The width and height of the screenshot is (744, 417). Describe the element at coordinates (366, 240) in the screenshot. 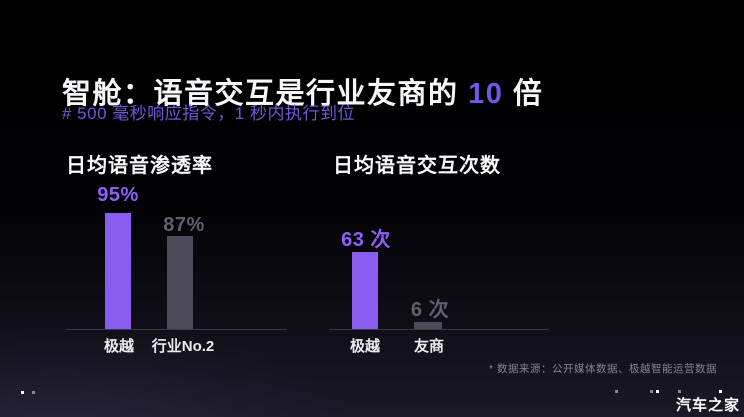

I see `chart-interactions-value-jiyue: 63 次` at that location.